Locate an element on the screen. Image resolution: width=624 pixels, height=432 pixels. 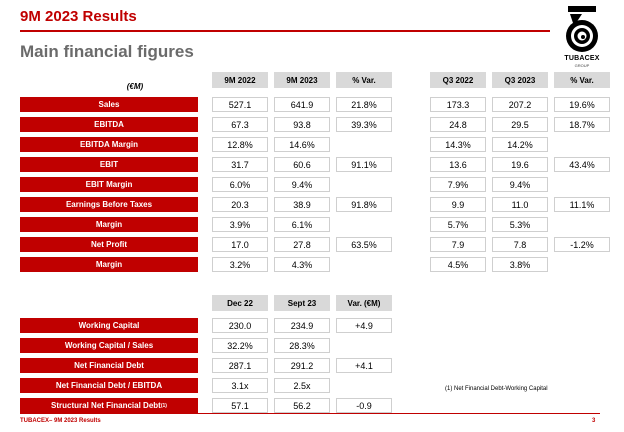
row-label: Net Financial Debt / EBITDA is located at coordinates (109, 385).